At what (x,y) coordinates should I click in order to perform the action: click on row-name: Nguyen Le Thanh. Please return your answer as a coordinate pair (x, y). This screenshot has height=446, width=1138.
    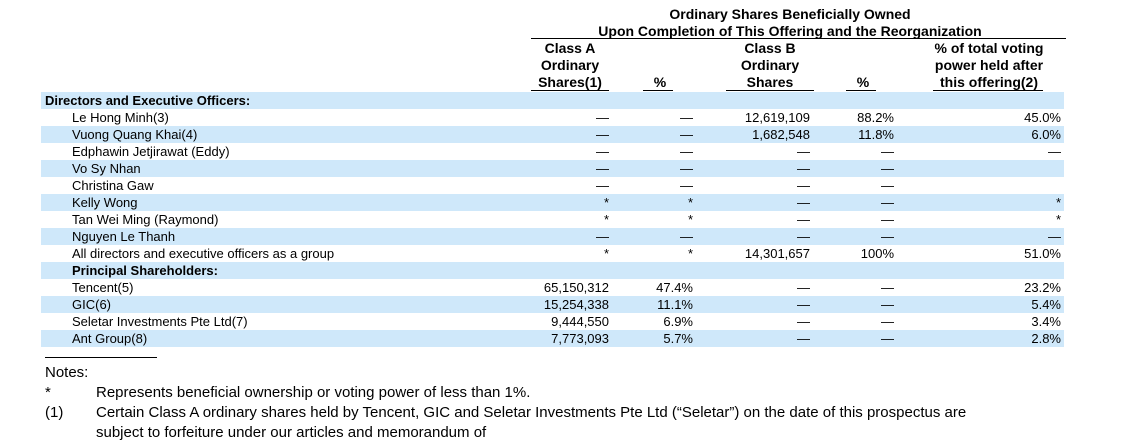
    Looking at the image, I should click on (124, 236).